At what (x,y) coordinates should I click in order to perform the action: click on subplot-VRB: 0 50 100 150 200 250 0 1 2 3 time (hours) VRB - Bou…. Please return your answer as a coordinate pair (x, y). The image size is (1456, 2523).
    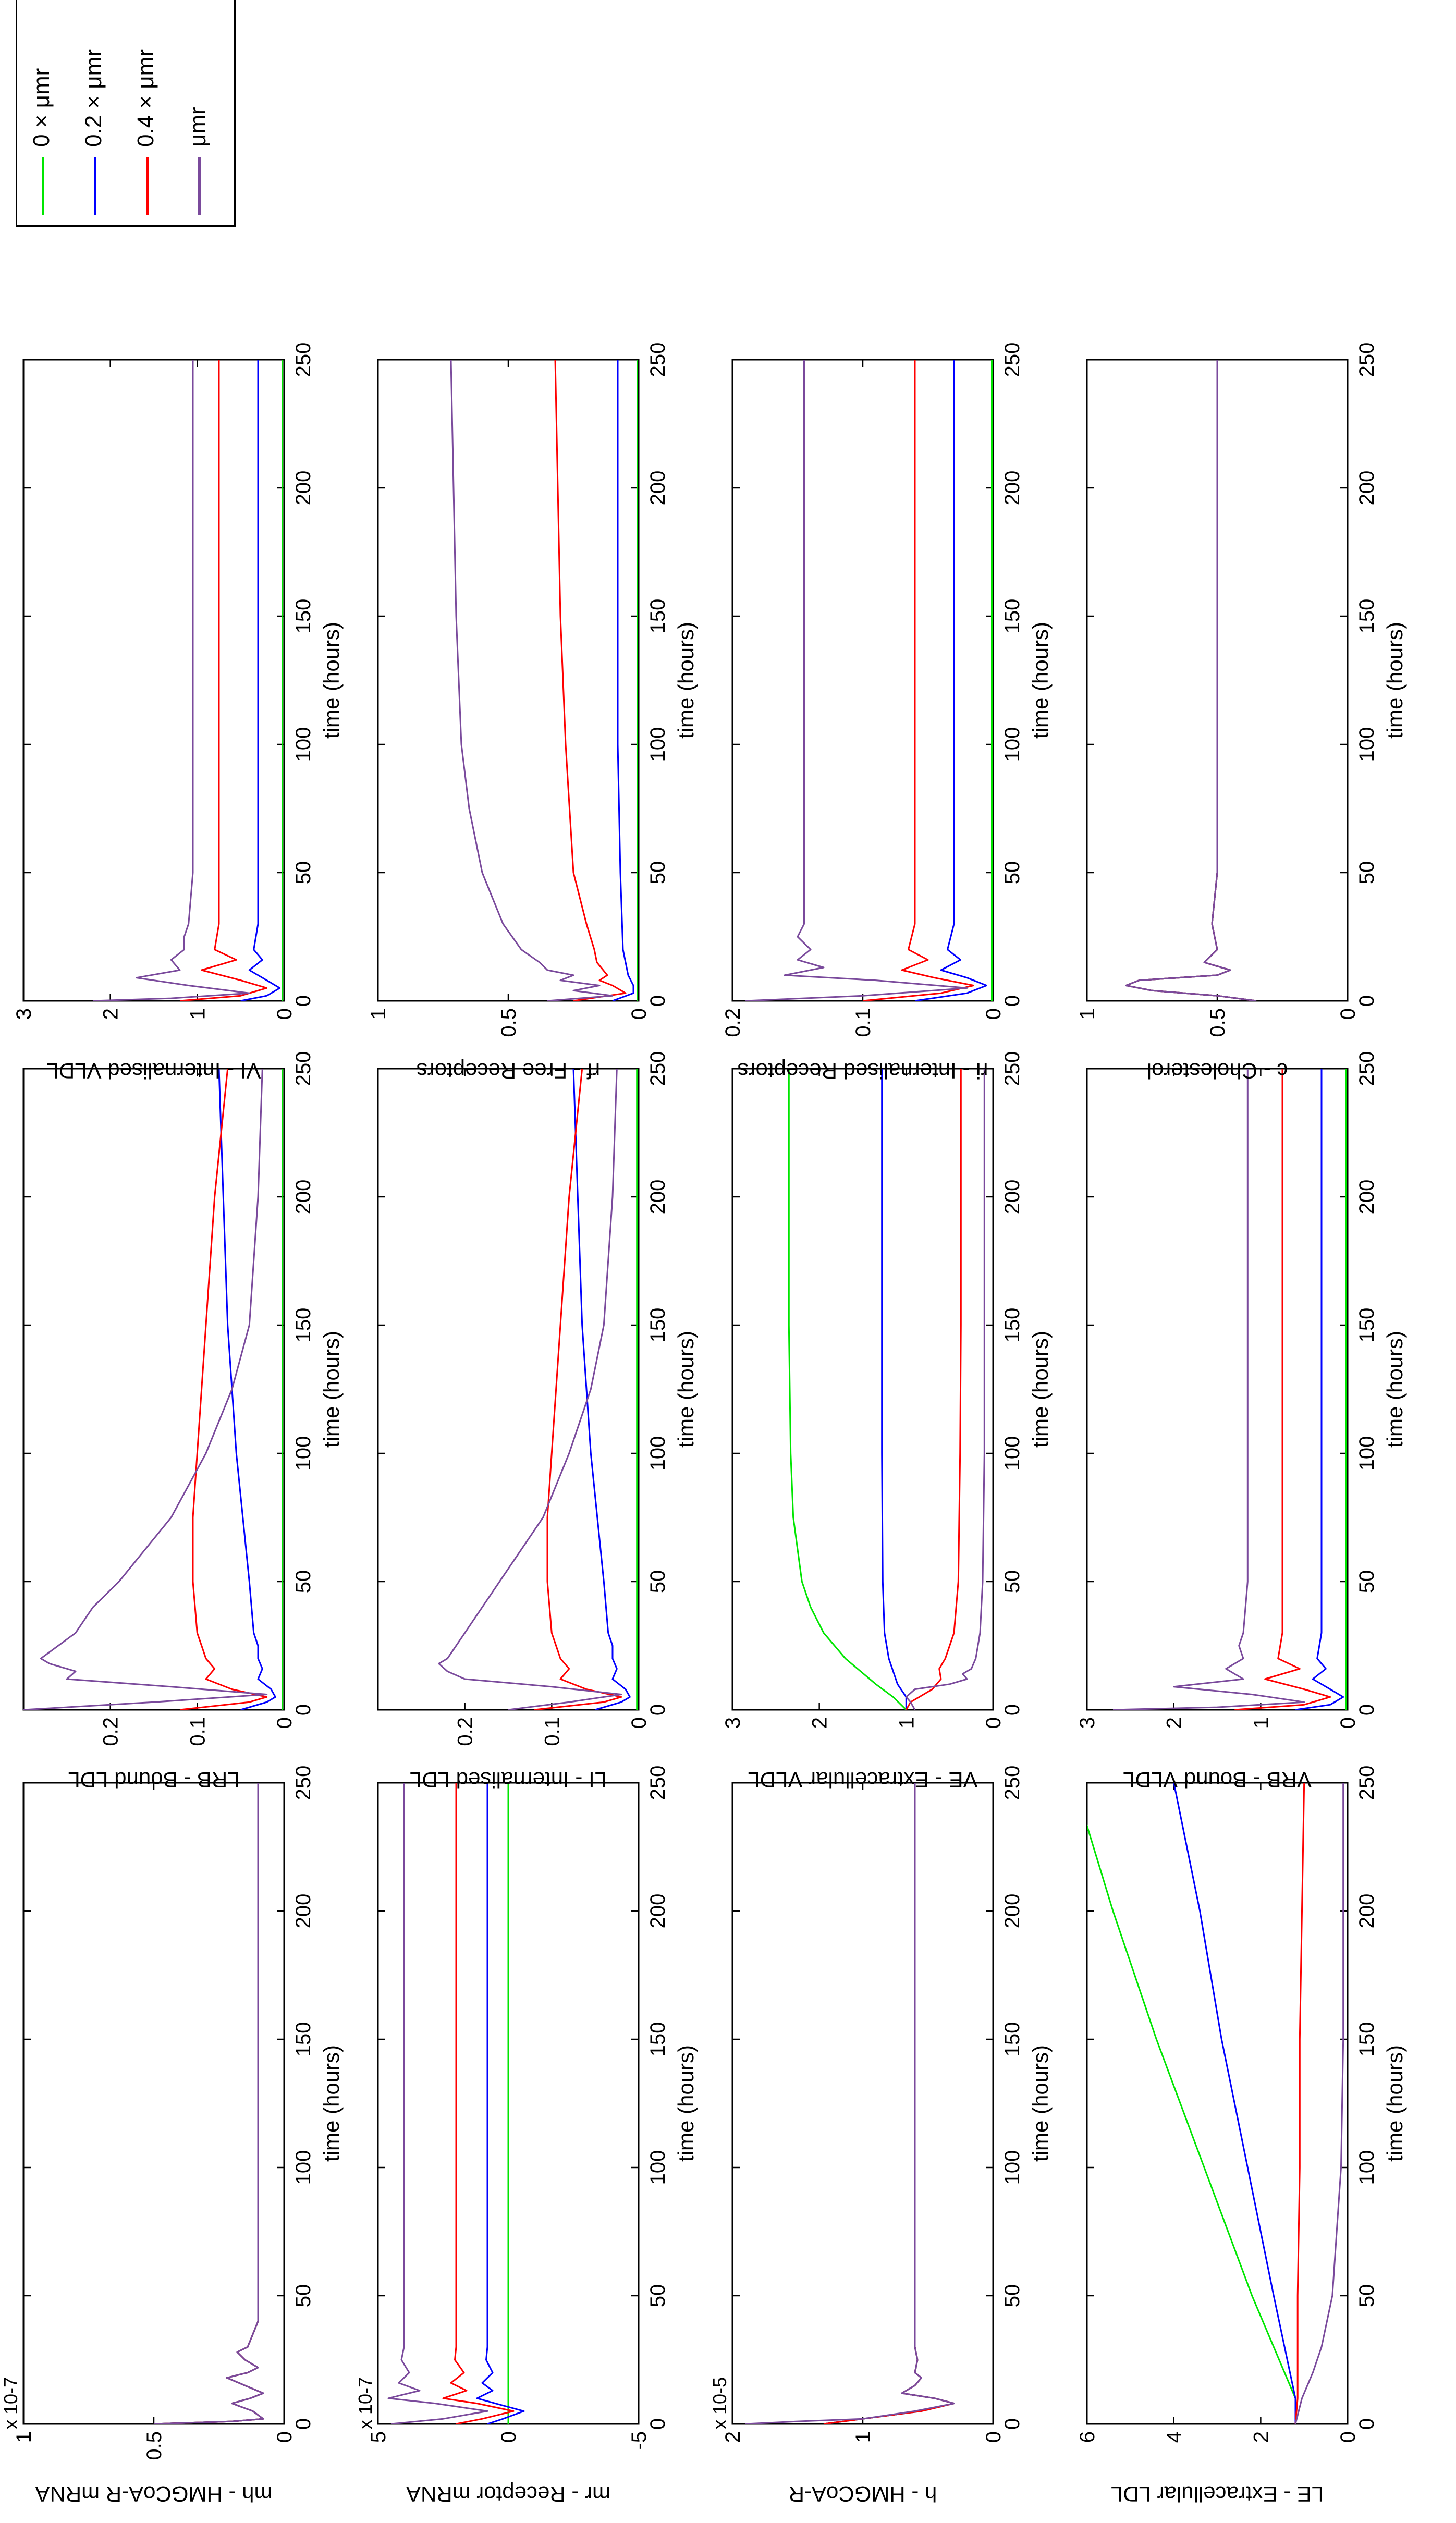
    Looking at the image, I should click on (1241, 1421).